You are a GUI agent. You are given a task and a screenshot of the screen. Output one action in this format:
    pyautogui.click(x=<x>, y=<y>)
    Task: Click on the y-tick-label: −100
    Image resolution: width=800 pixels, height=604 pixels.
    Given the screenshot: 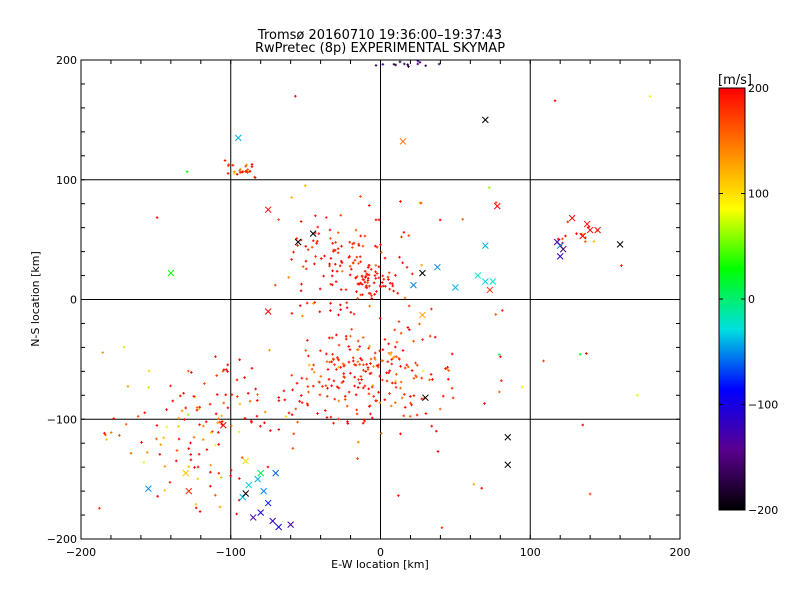 What is the action you would take?
    pyautogui.click(x=62, y=419)
    